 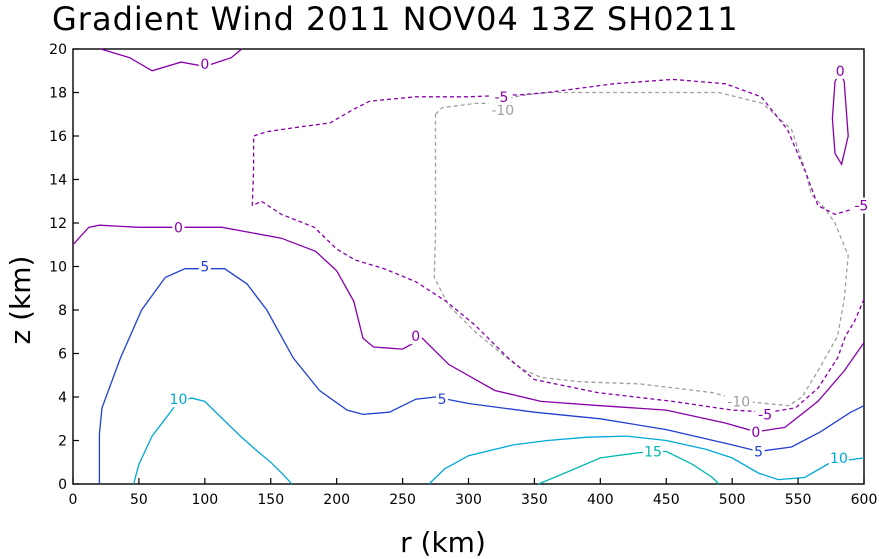 What do you see at coordinates (20, 300) in the screenshot?
I see `y-axis-label: z (km)` at bounding box center [20, 300].